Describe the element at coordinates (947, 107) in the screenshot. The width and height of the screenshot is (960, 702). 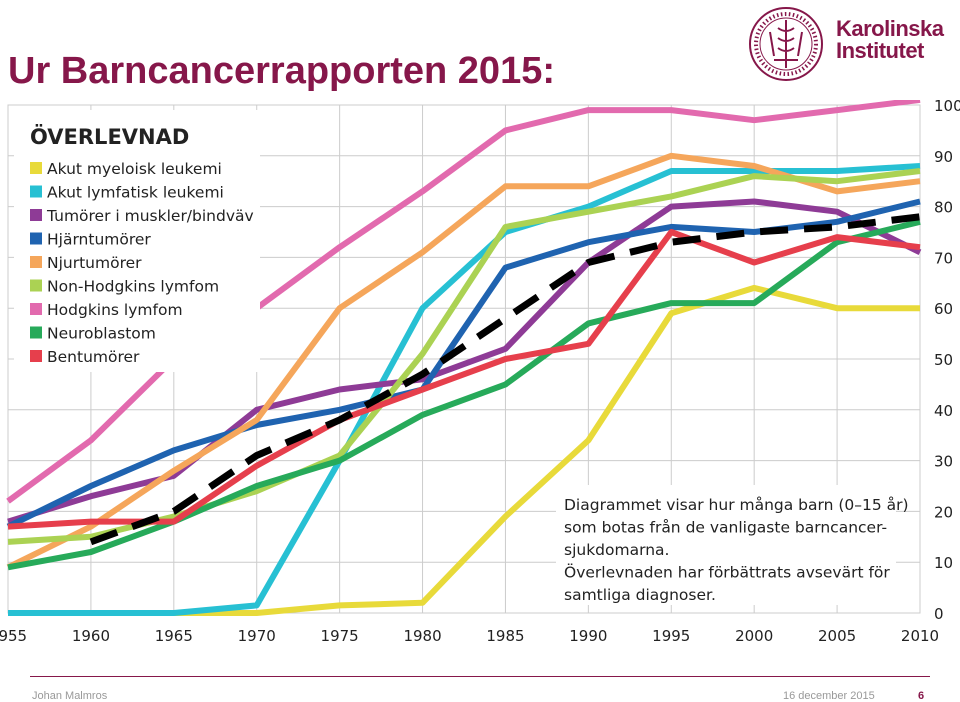
I see `y-tick-label: 100` at that location.